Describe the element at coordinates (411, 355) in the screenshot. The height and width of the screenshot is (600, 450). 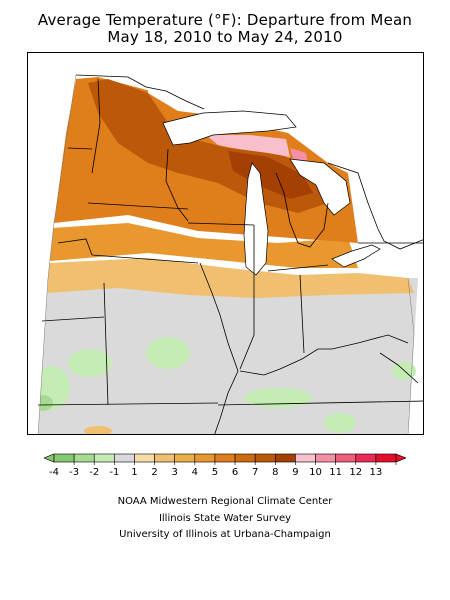
I see `data-domain-outline-east` at that location.